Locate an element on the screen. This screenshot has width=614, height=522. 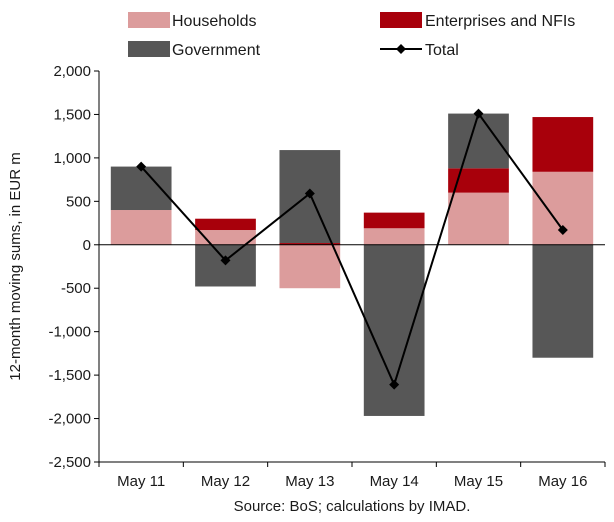
x-tick-label: May 11 is located at coordinates (141, 481).